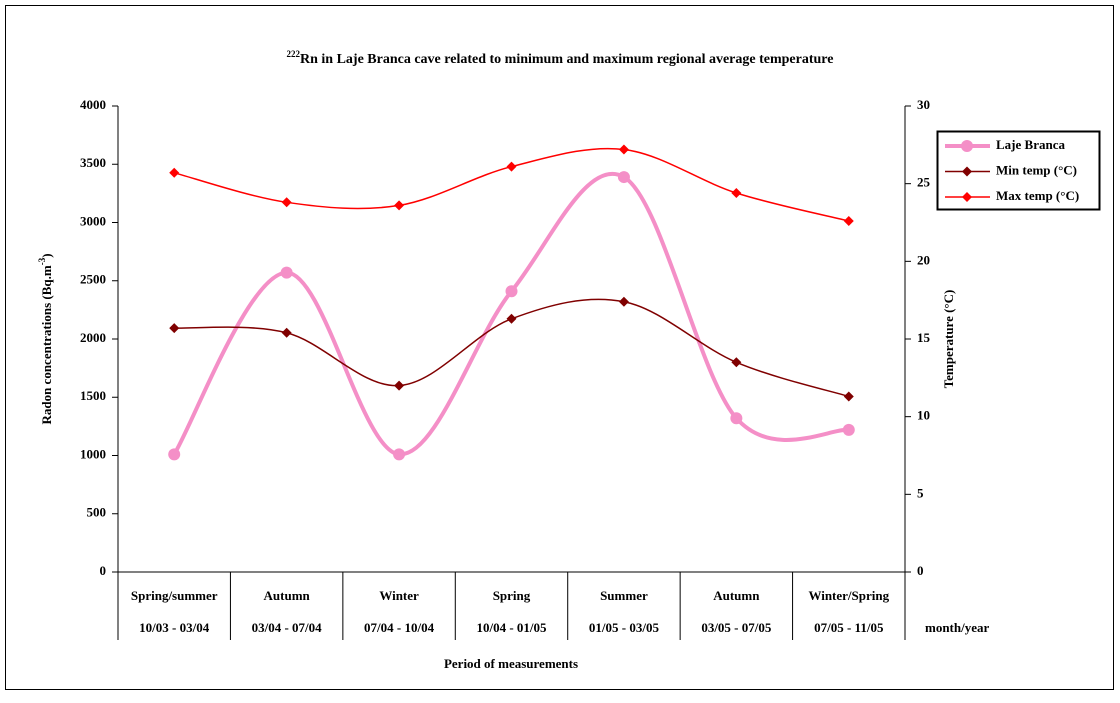 The image size is (1120, 703). I want to click on y-tick-label: 0, so click(103, 570).